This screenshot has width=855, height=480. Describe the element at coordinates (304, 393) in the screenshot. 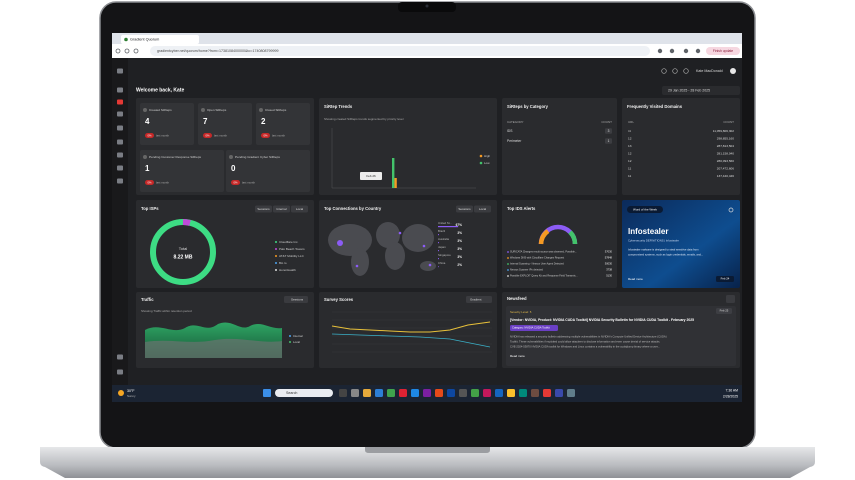

I see `search-box` at that location.